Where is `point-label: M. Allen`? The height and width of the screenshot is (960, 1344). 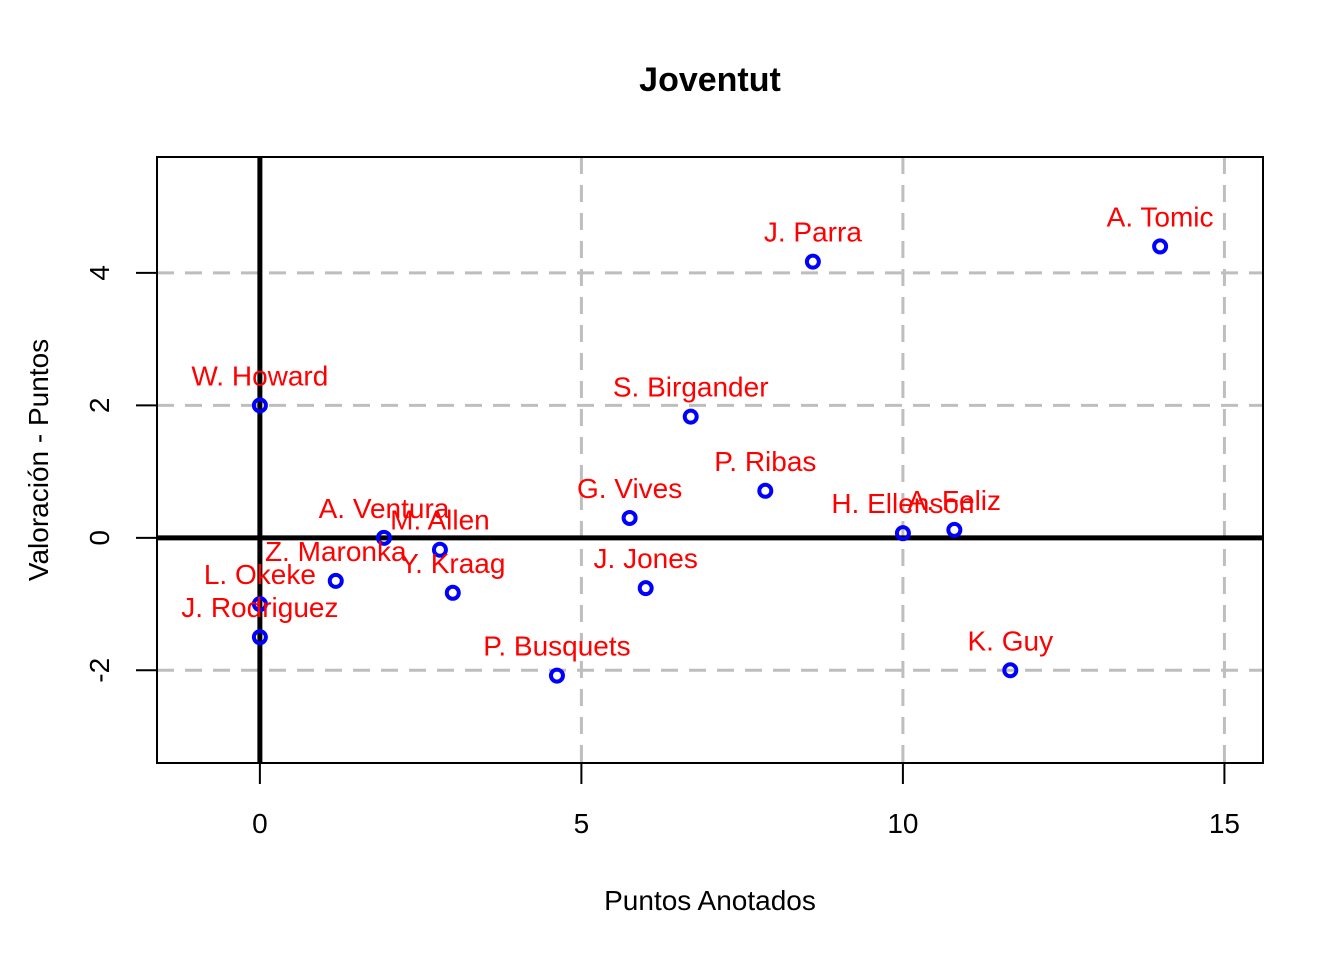 point-label: M. Allen is located at coordinates (440, 520).